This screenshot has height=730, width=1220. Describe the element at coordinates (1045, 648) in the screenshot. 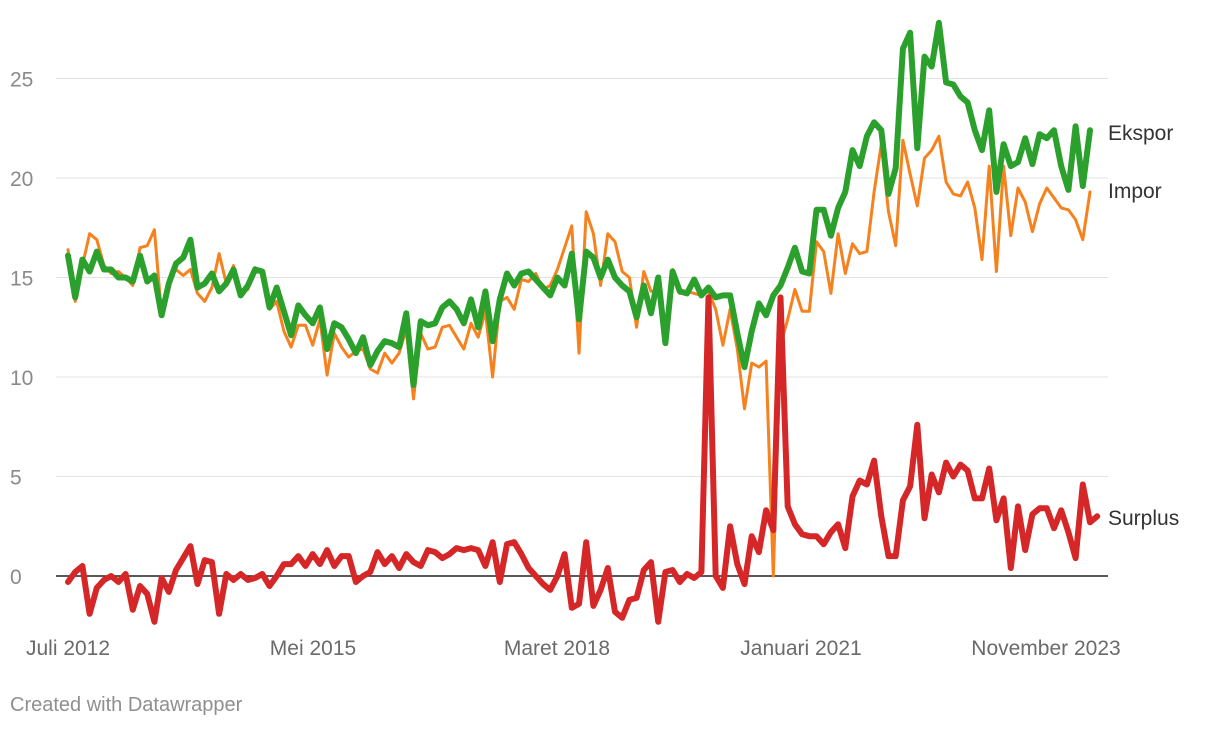

I see `x-tick-label: November 2023` at that location.